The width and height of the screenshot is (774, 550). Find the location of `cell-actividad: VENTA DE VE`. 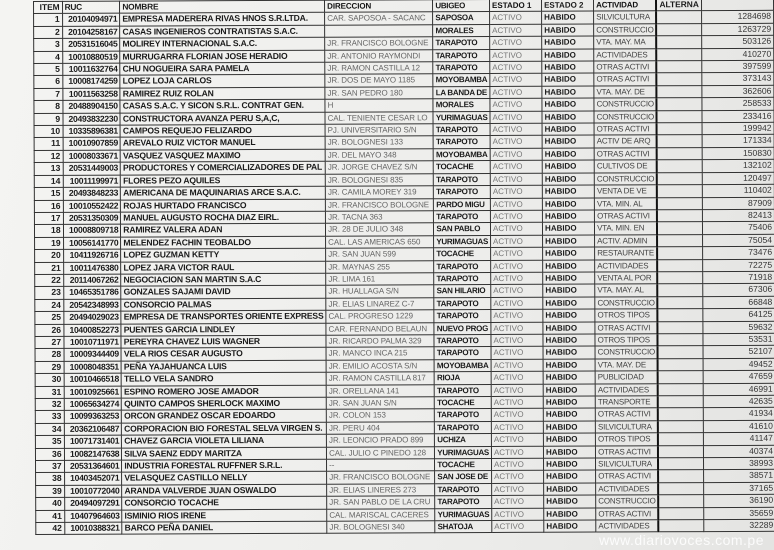

cell-actividad: VENTA DE VE is located at coordinates (626, 191).